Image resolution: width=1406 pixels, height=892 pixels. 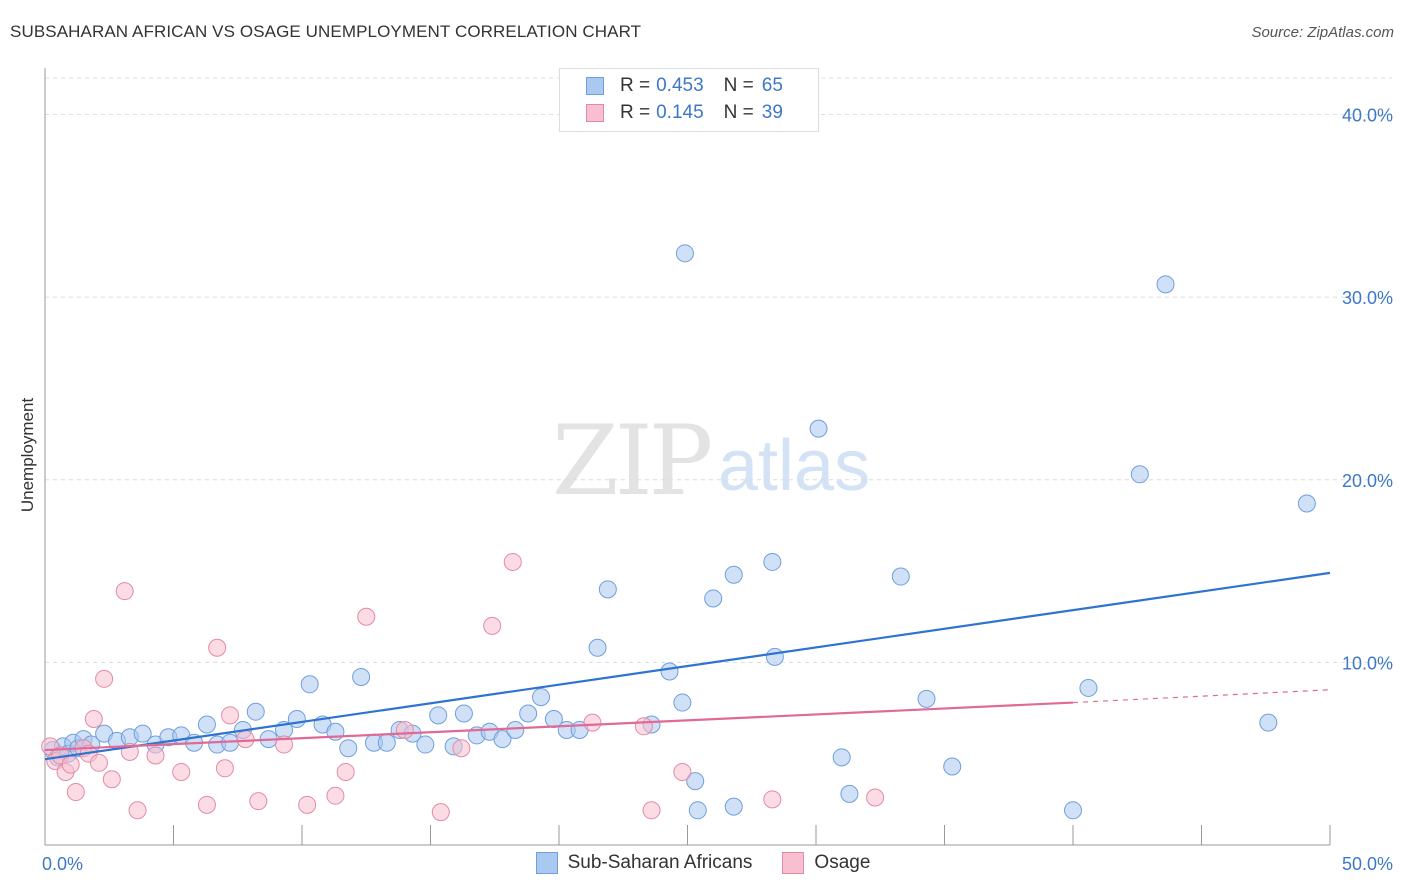 What do you see at coordinates (1367, 481) in the screenshot?
I see `y-tick-label: 20.0%` at bounding box center [1367, 481].